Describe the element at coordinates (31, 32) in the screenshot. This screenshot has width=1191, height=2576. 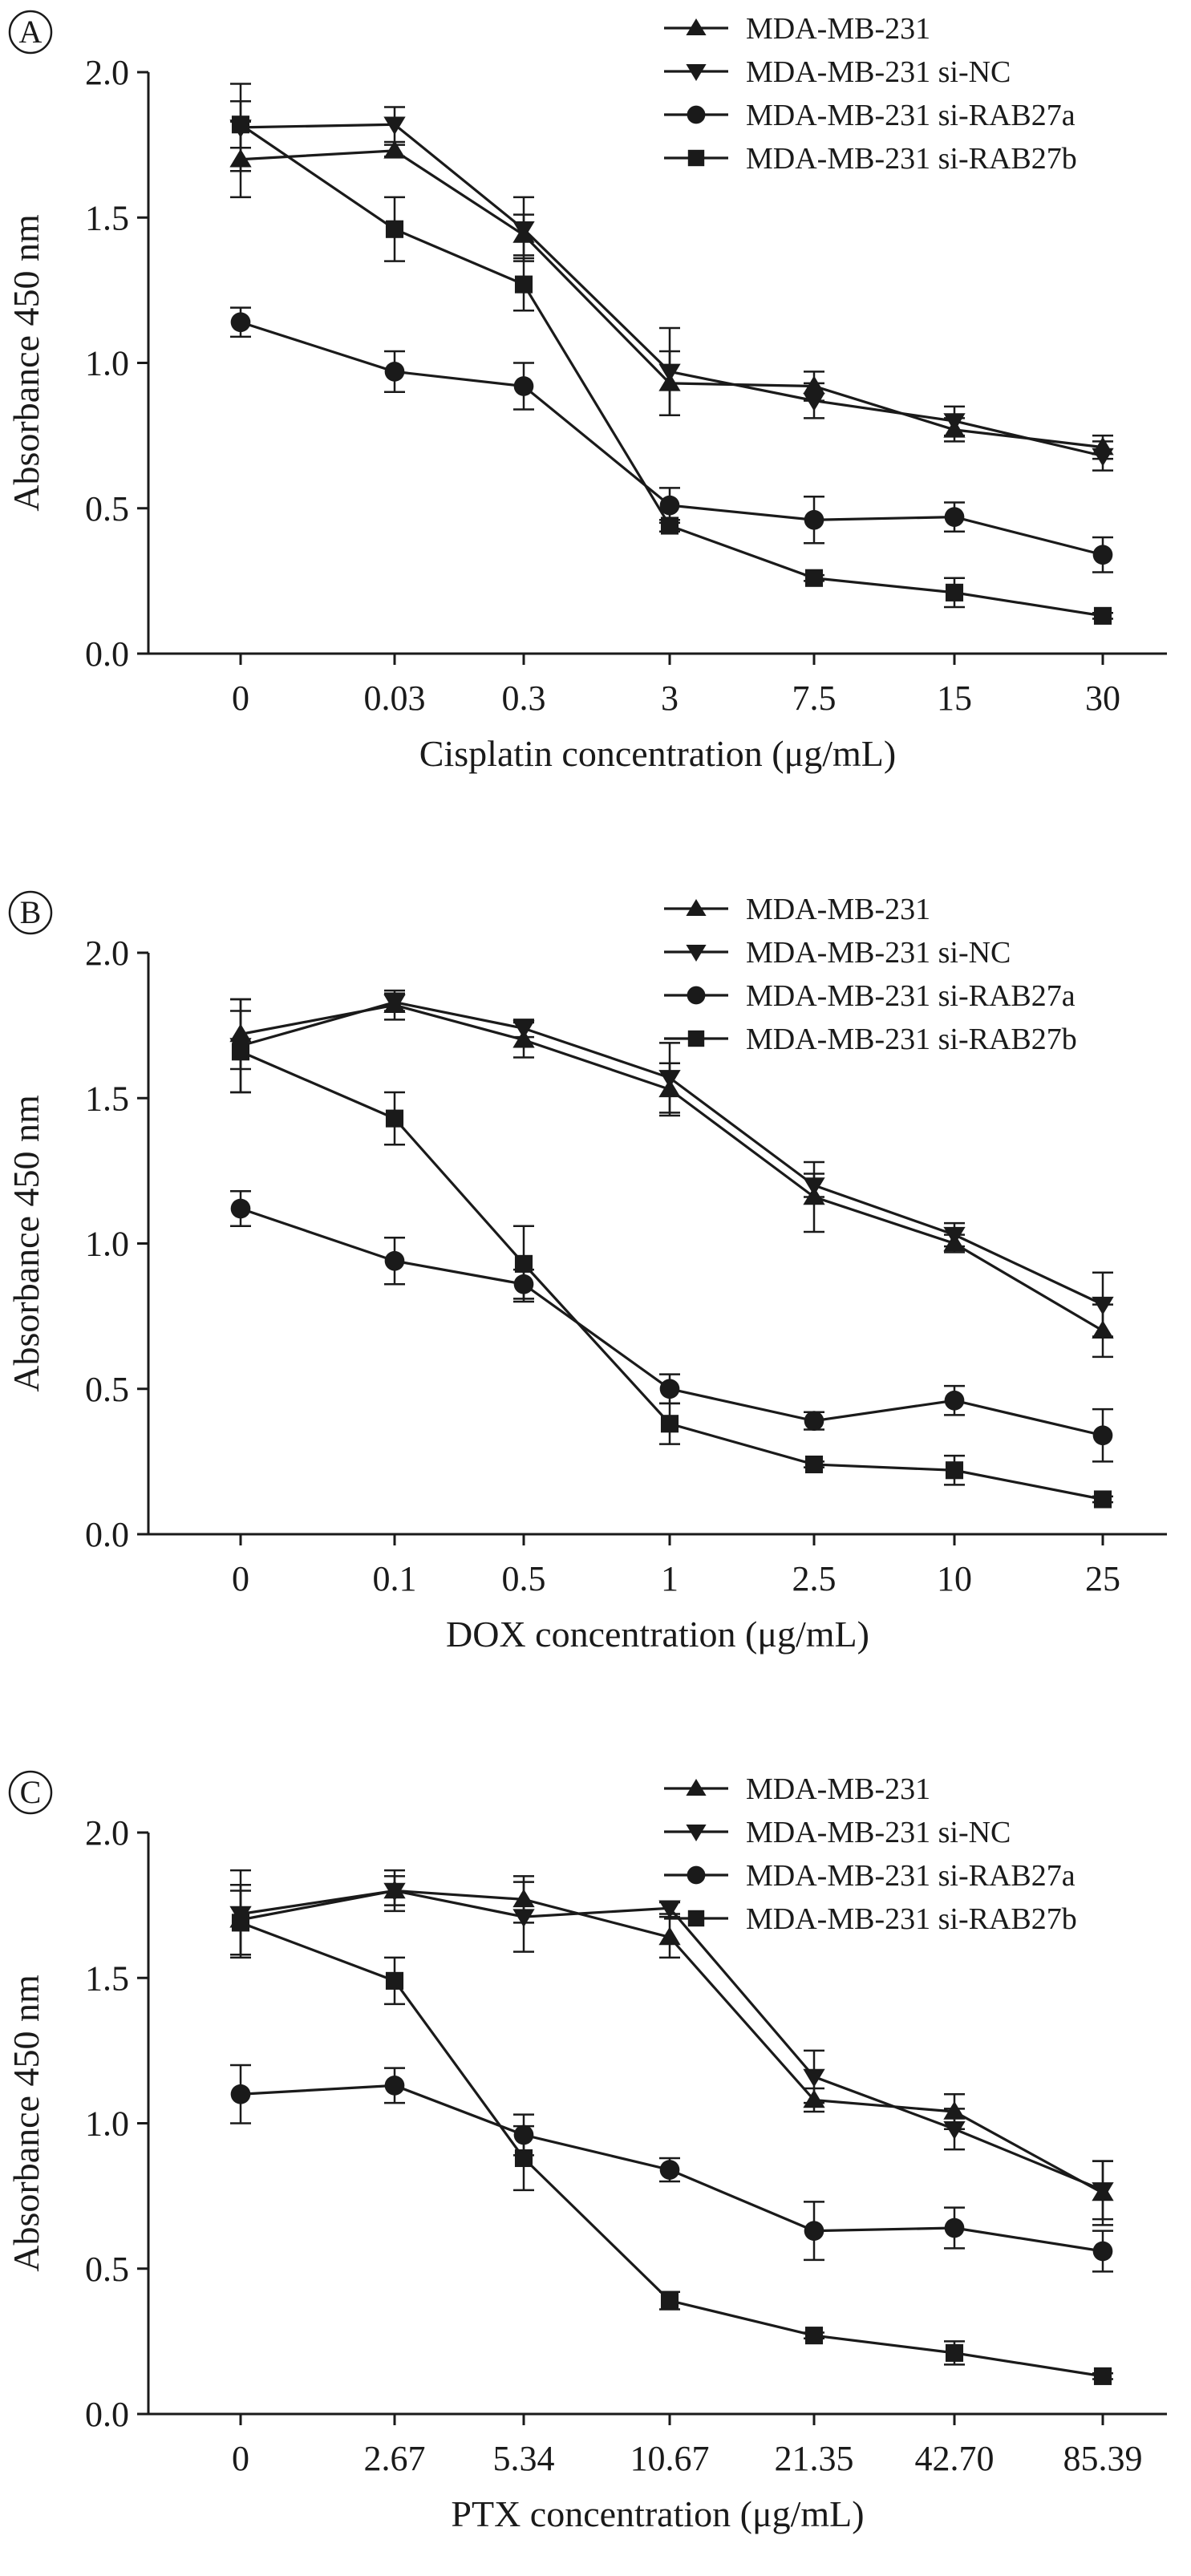
I see `panel-label: A` at that location.